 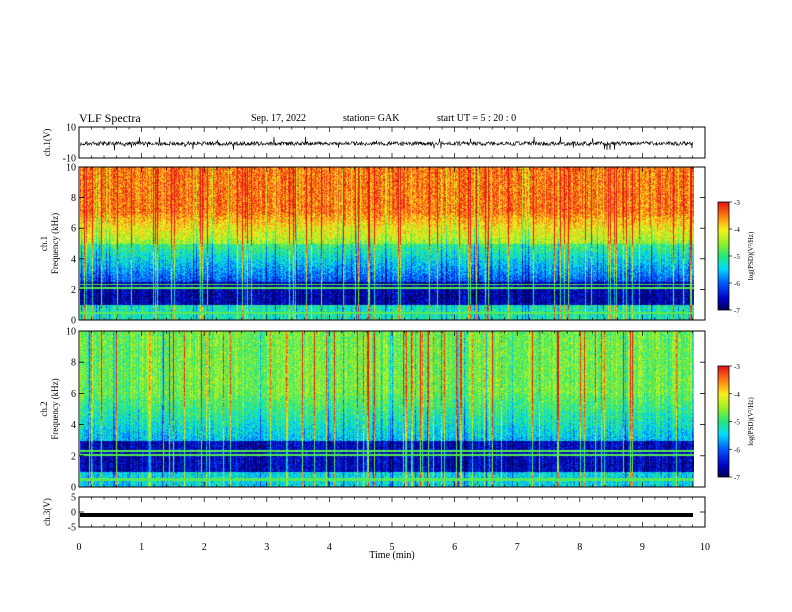 I want to click on colorbar-label-3: log(PSD)(V²/Hz), so click(x=751, y=421).